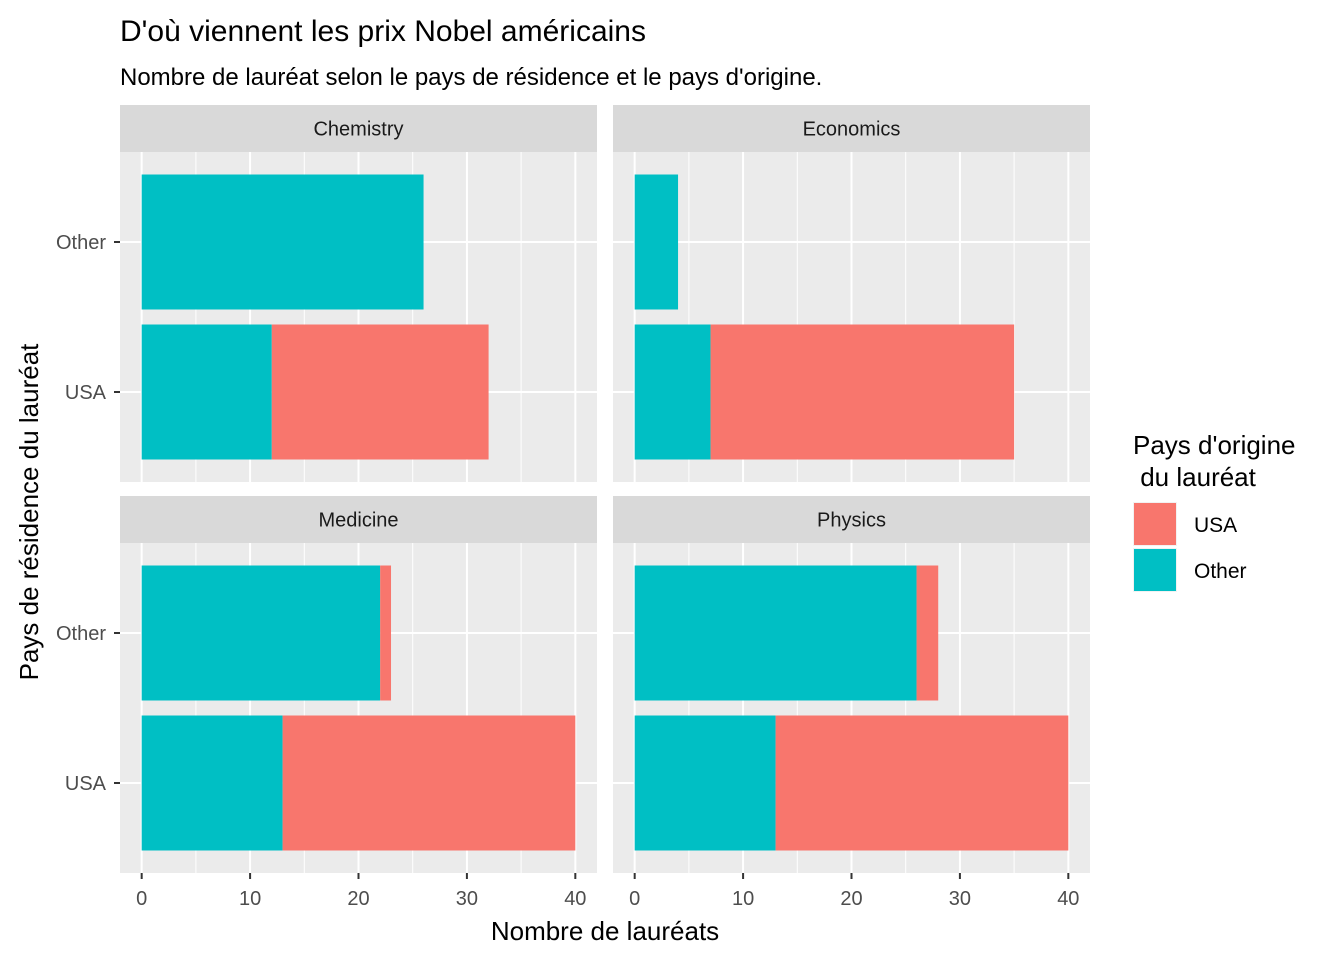 Image resolution: width=1344 pixels, height=960 pixels. I want to click on legend-label-other: Other, so click(1220, 571).